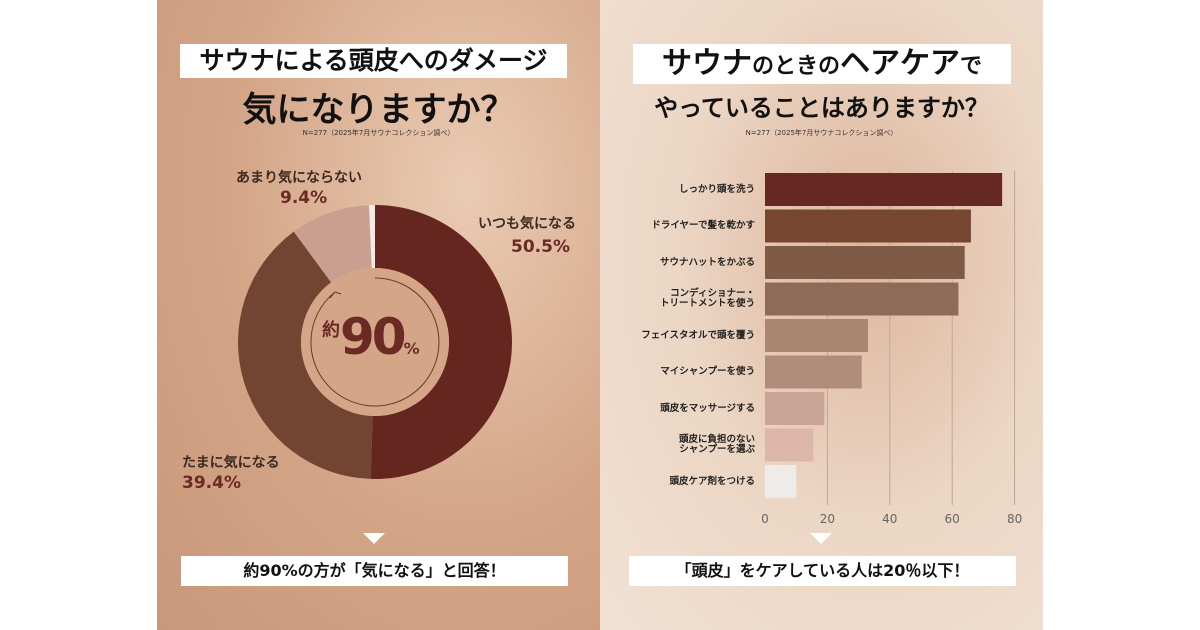 This screenshot has width=1200, height=630. Describe the element at coordinates (706, 63) in the screenshot. I see `title-sauna: サウナ` at that location.